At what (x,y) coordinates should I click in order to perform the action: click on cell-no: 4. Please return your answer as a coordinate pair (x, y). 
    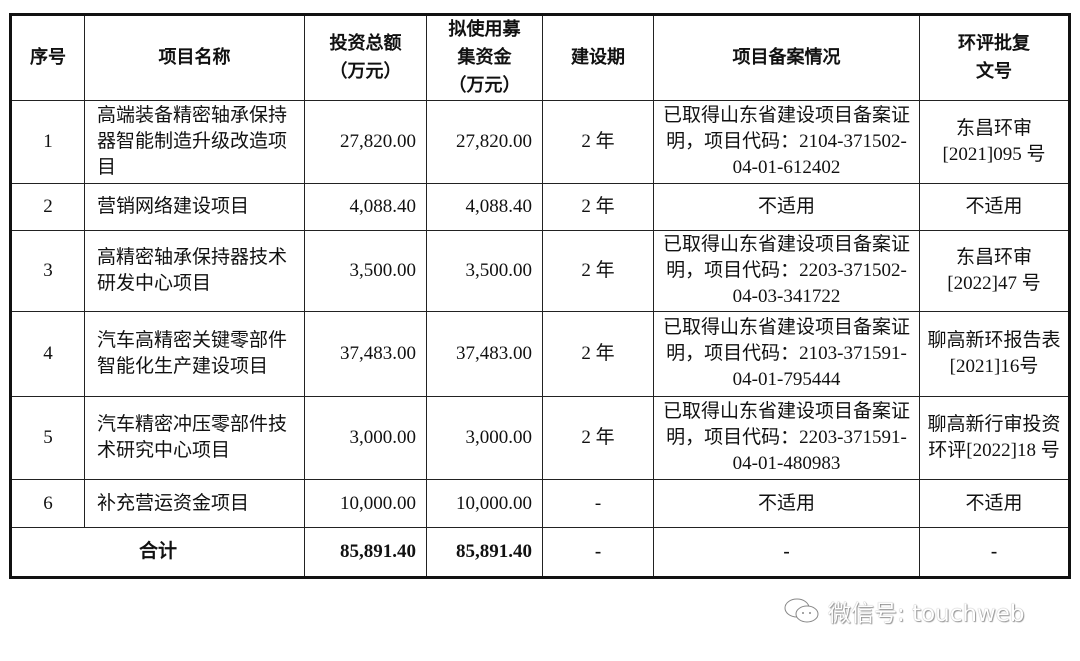
    Looking at the image, I should click on (47, 354).